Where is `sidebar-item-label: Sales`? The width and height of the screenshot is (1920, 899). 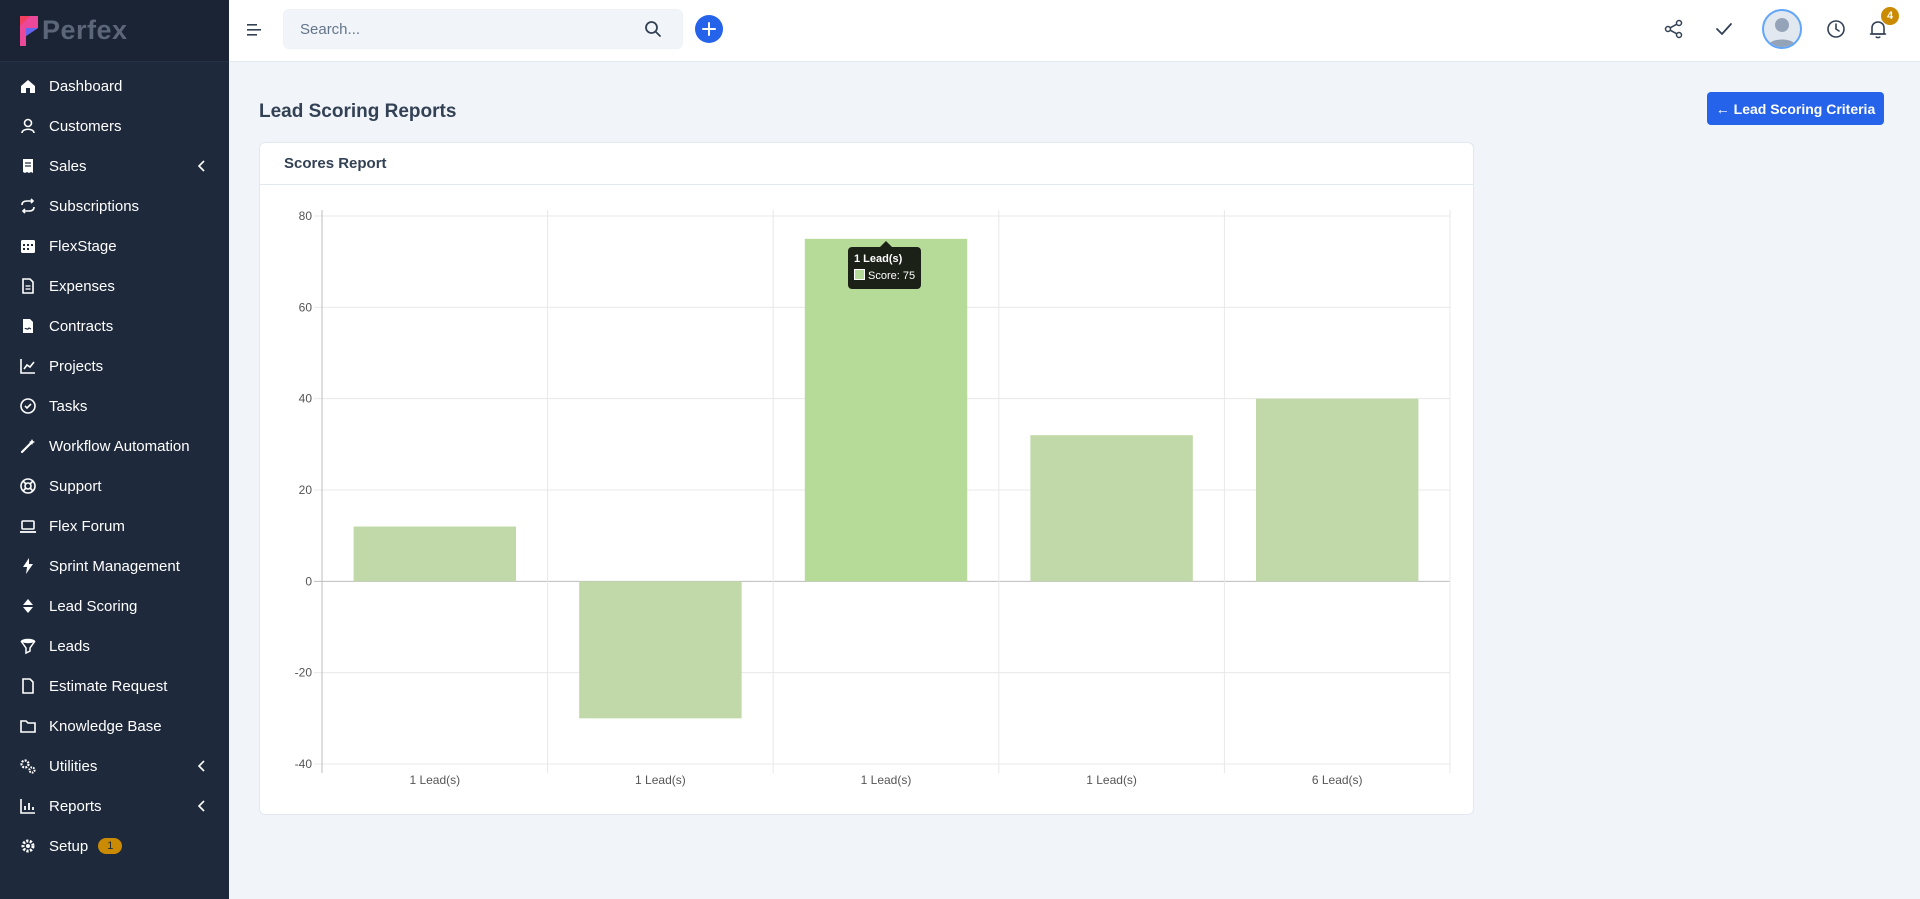 sidebar-item-label: Sales is located at coordinates (68, 166).